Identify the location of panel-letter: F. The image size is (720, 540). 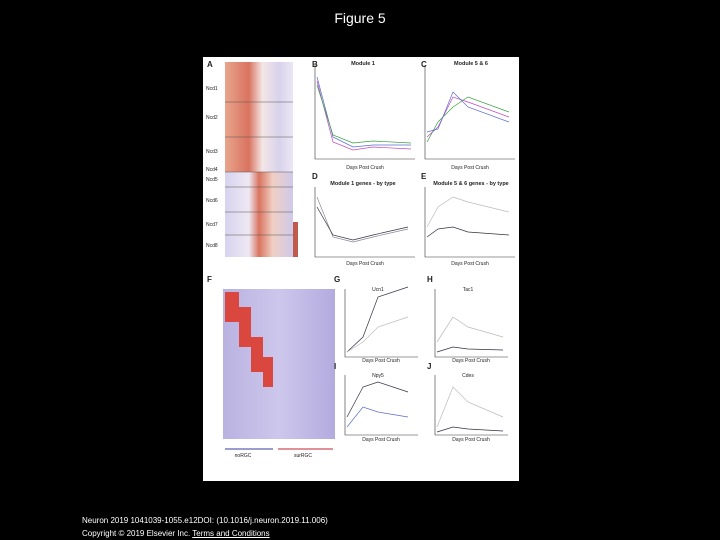
(209, 279).